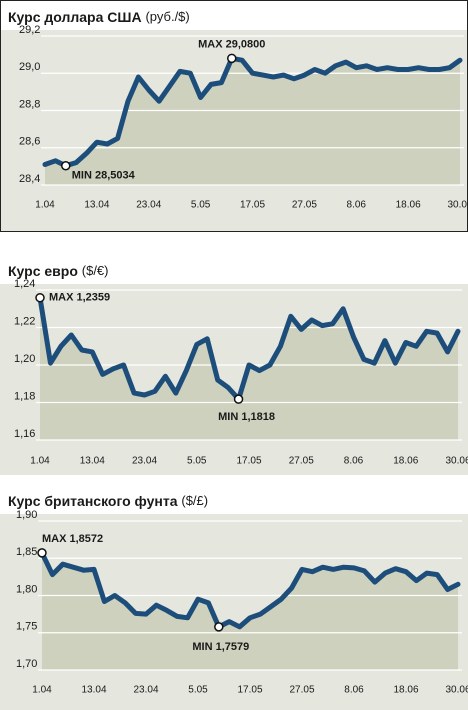 This screenshot has width=468, height=710. What do you see at coordinates (220, 647) in the screenshot?
I see `annotation: MIN 1,7579` at bounding box center [220, 647].